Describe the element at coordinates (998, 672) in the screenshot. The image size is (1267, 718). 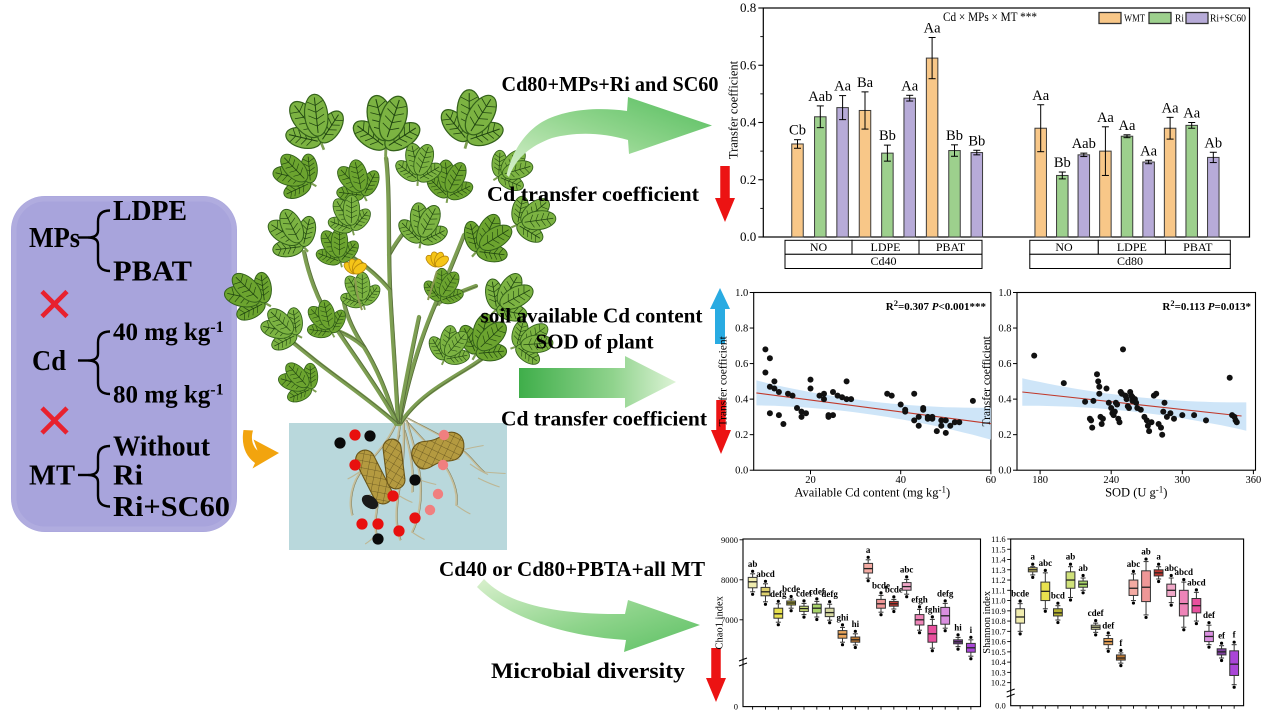
I see `svg-text: 10.3` at that location.